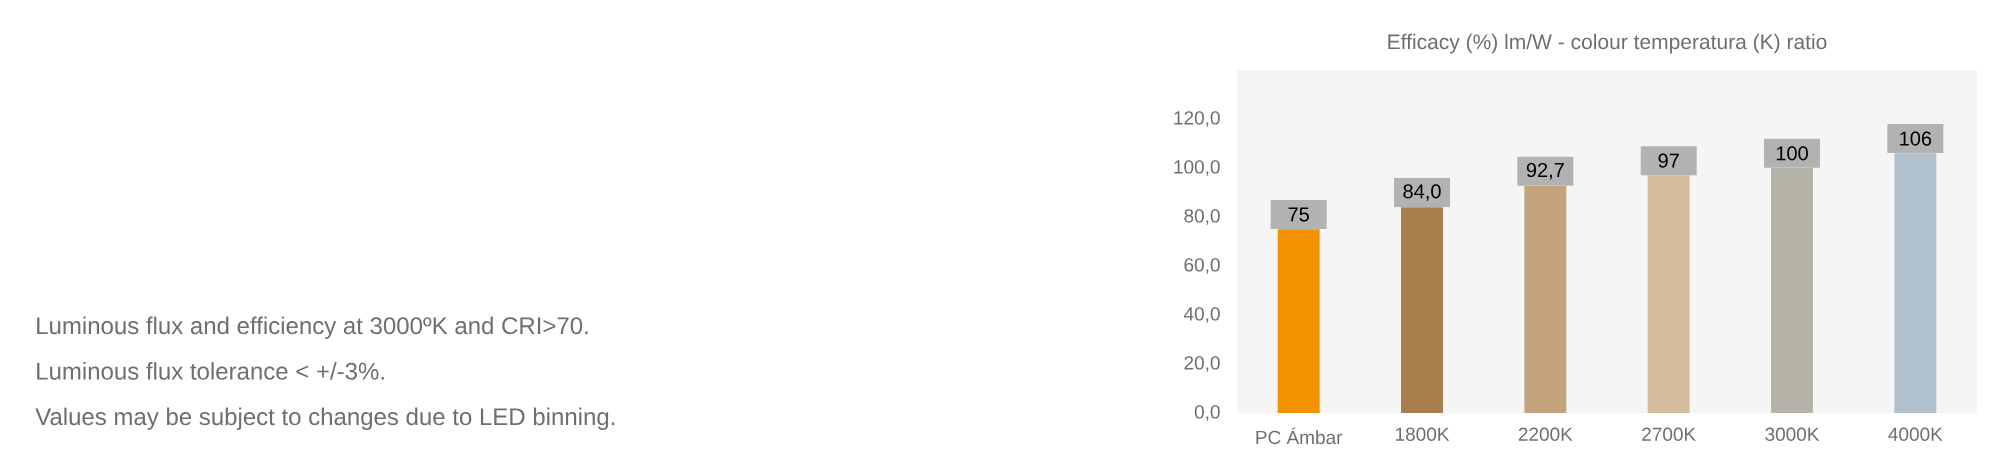 This screenshot has height=469, width=1995. Describe the element at coordinates (1197, 168) in the screenshot. I see `y-tick-label: 100,0` at that location.